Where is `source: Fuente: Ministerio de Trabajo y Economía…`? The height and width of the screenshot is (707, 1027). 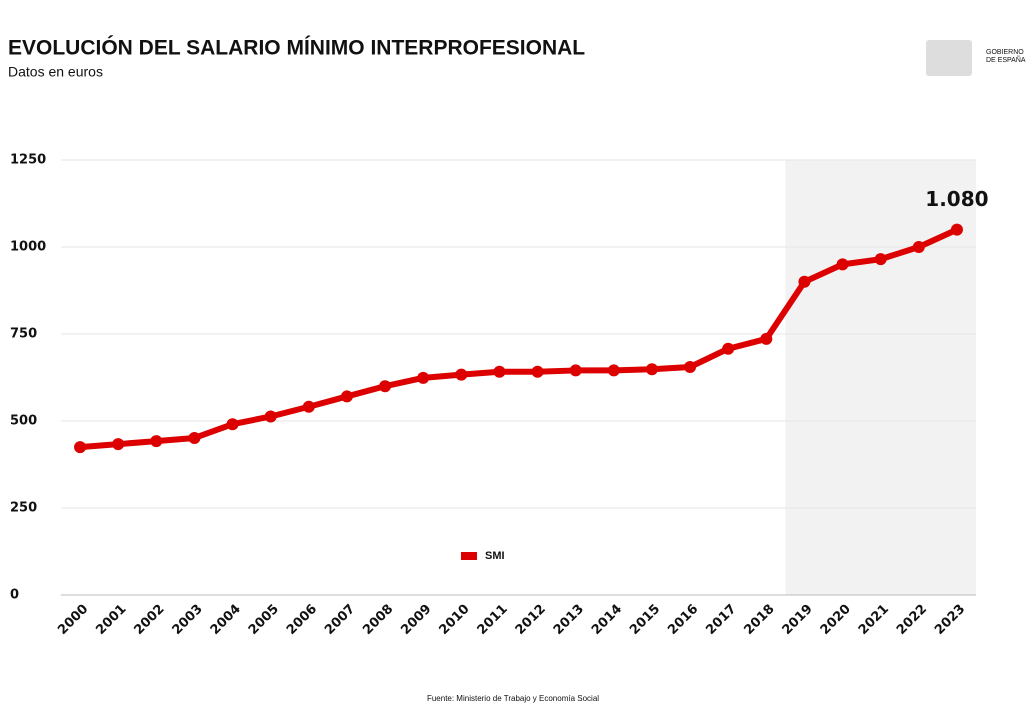
source: Fuente: Ministerio de Trabajo y Economía… is located at coordinates (513, 698).